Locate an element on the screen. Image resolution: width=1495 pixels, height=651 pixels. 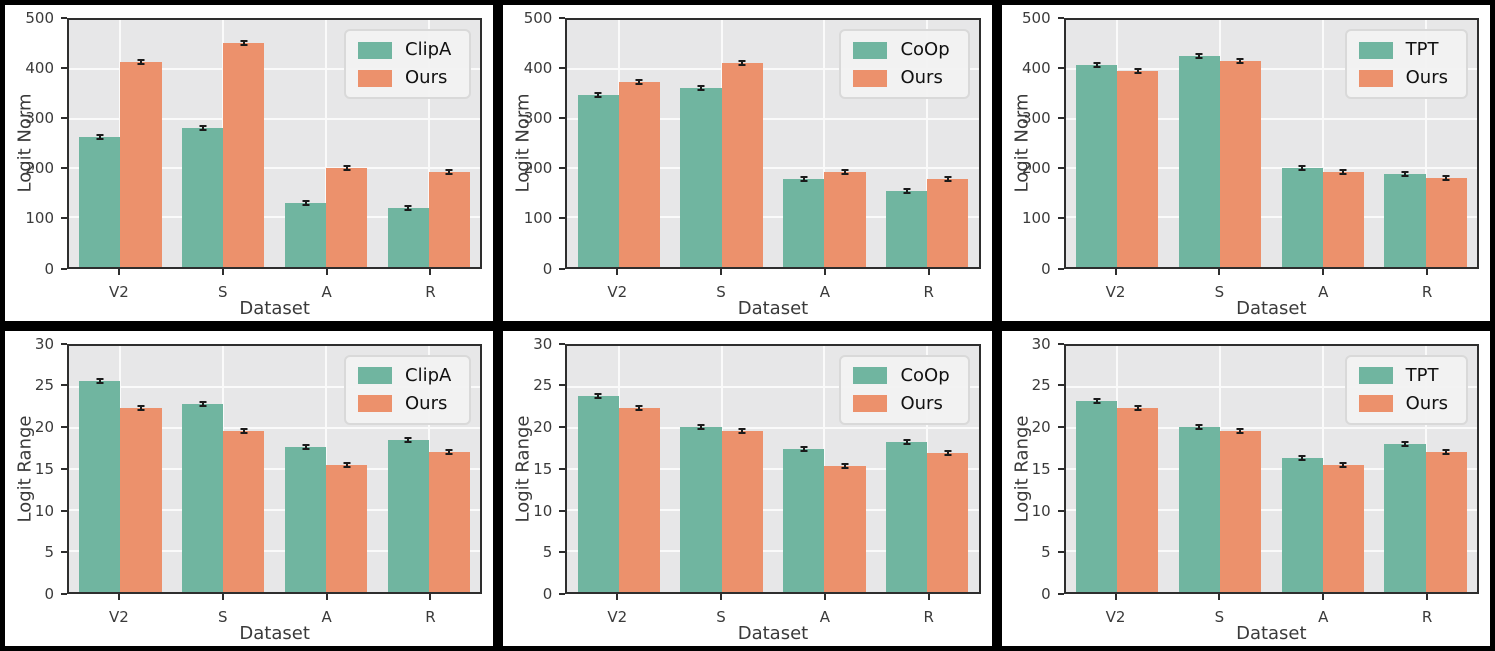
legend-label: Ours is located at coordinates (1426, 77).